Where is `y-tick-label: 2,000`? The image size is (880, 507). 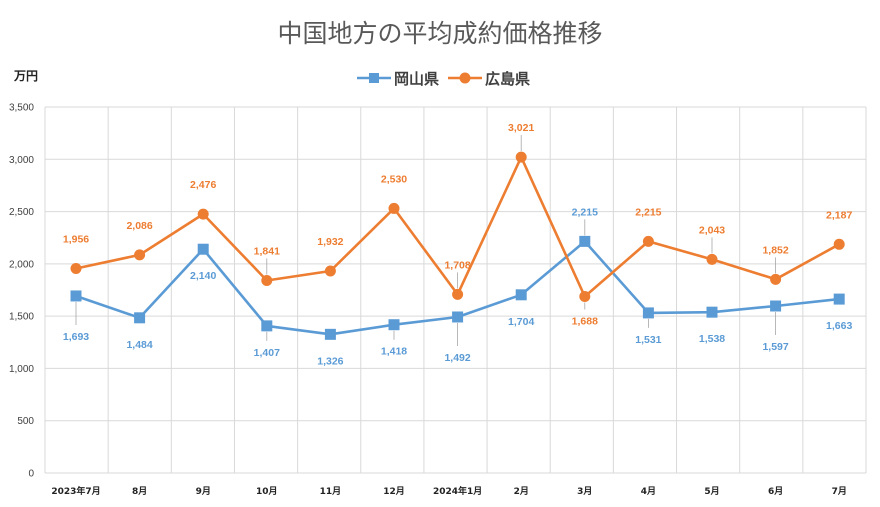
y-tick-label: 2,000 is located at coordinates (21, 264).